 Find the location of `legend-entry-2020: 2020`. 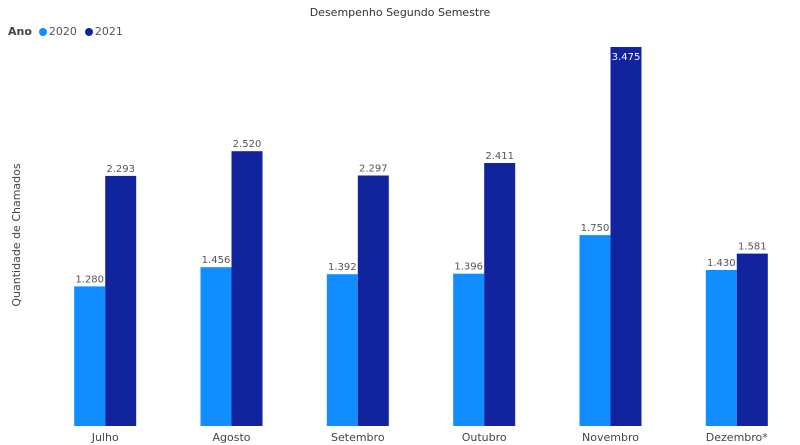

legend-entry-2020: 2020 is located at coordinates (57, 31).